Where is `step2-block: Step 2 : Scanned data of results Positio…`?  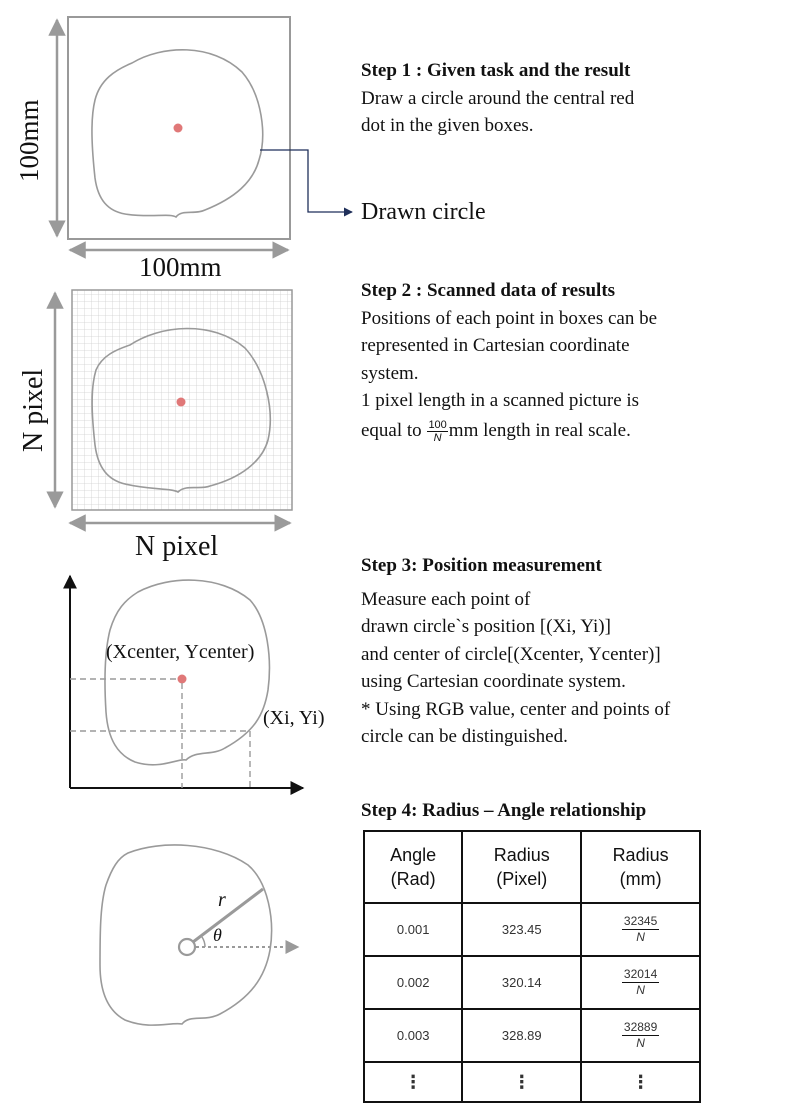
step2-block: Step 2 : Scanned data of results Positio… is located at coordinates (509, 360).